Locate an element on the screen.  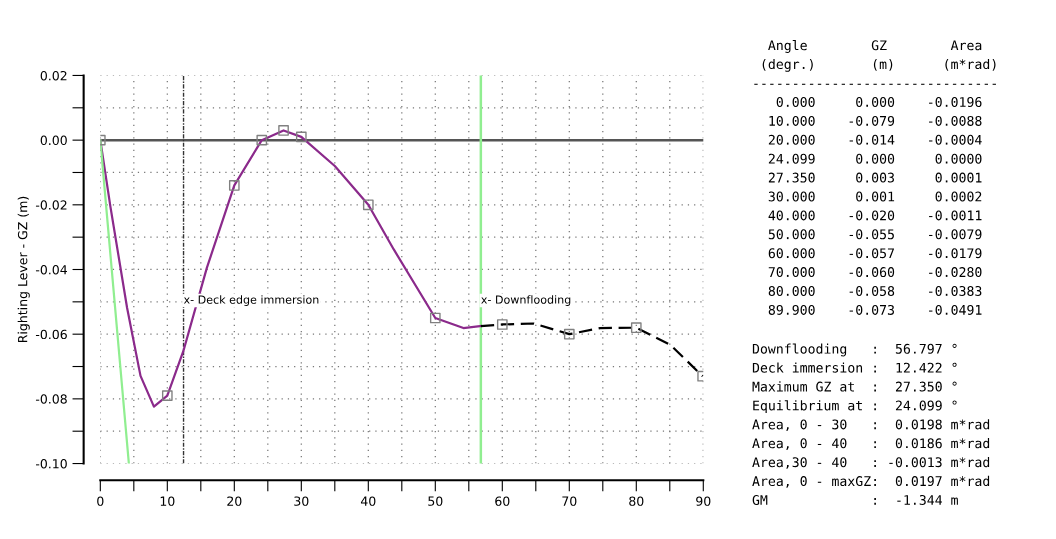
x-tick-label: 80 is located at coordinates (636, 501).